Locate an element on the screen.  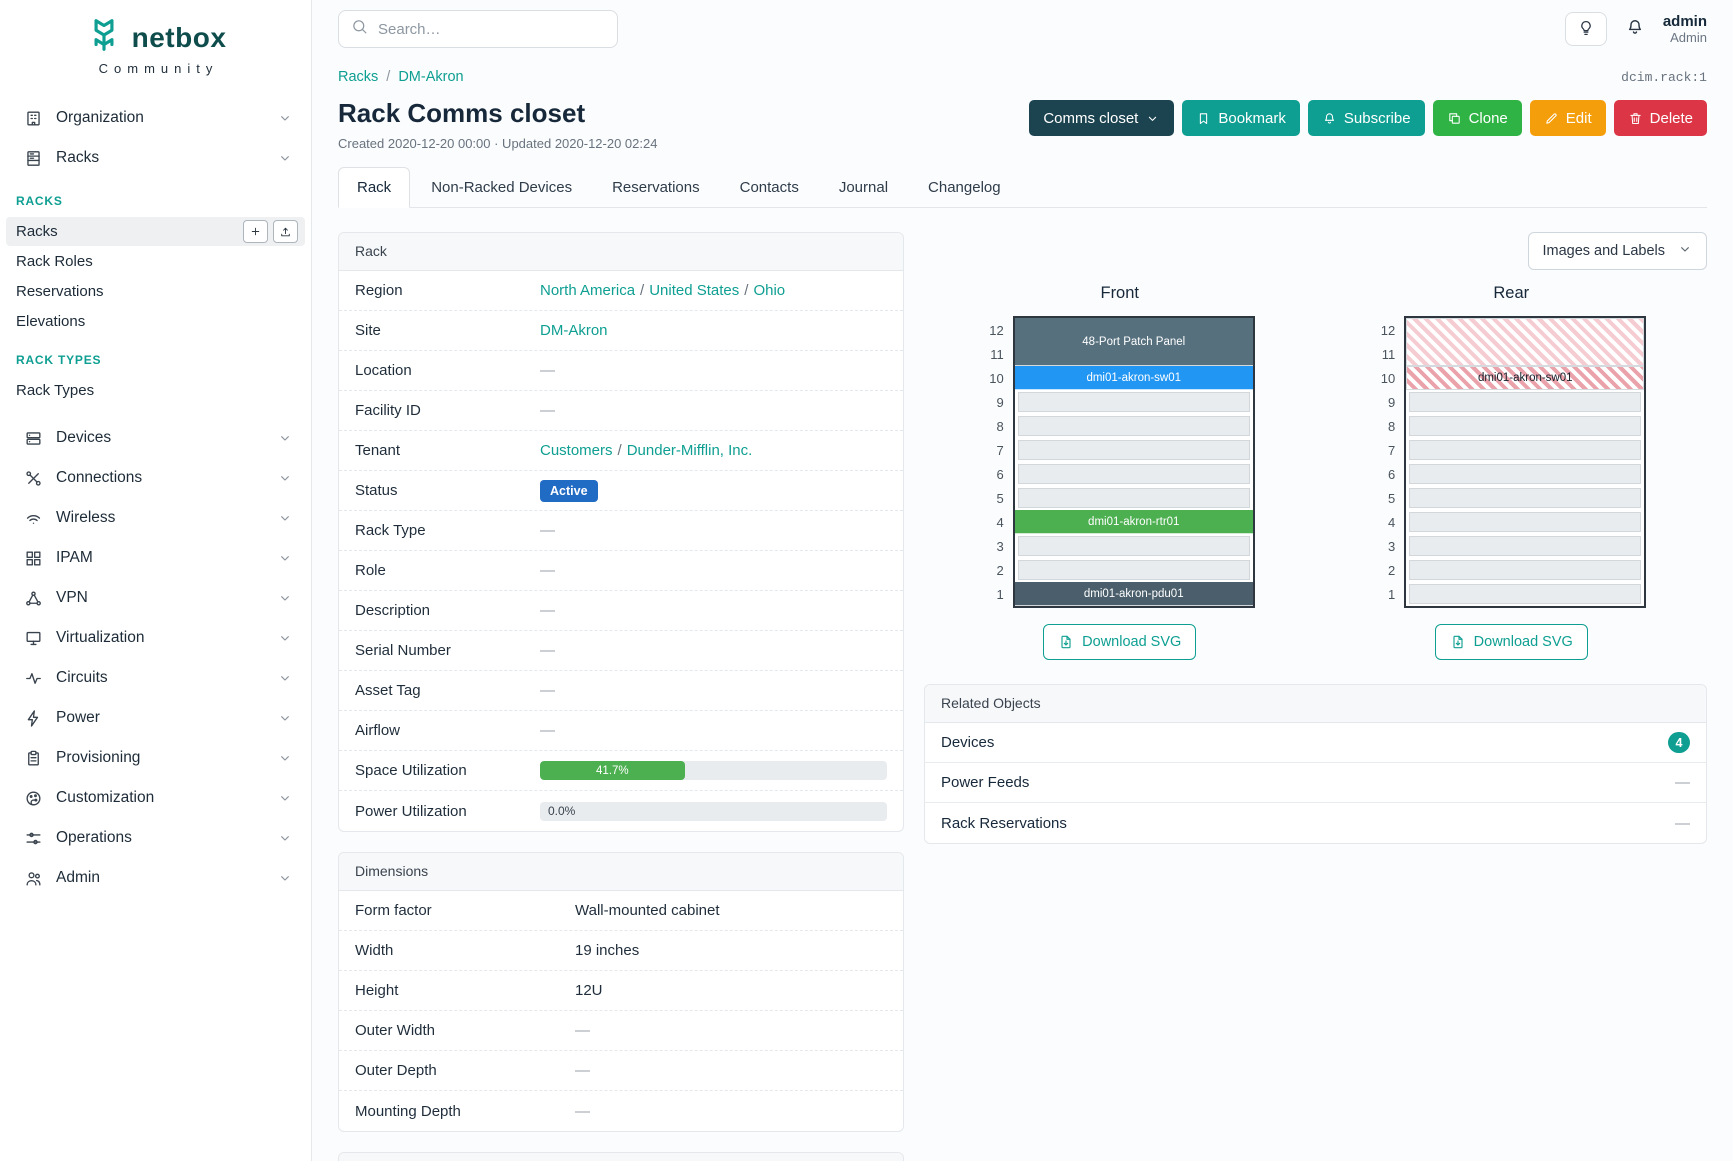
united-states-link: United States is located at coordinates (694, 290).